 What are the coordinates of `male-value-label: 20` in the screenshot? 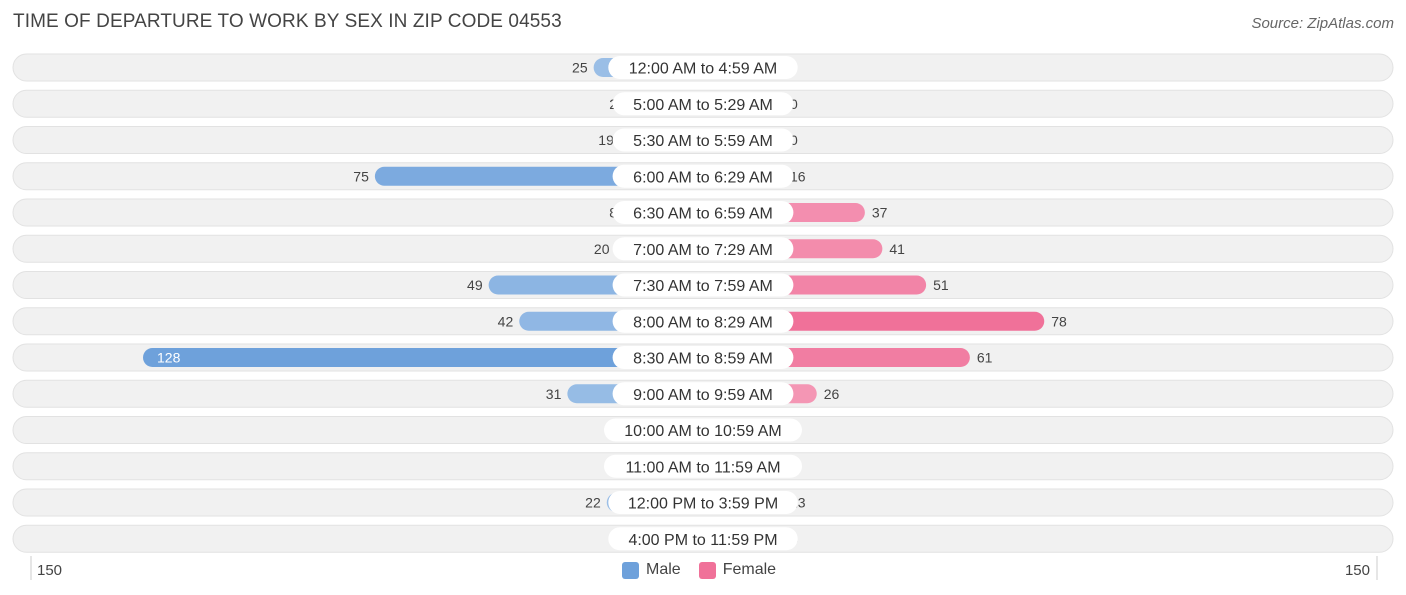 It's located at (602, 249).